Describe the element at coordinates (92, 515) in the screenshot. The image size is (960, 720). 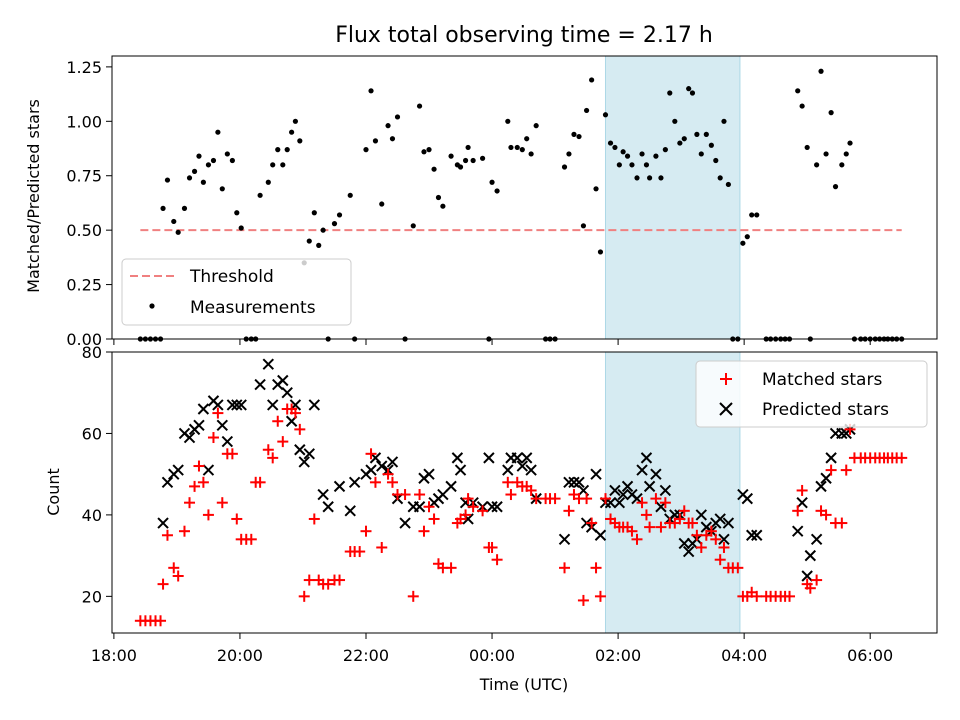
I see `bottom-y-tick-label: 40` at that location.